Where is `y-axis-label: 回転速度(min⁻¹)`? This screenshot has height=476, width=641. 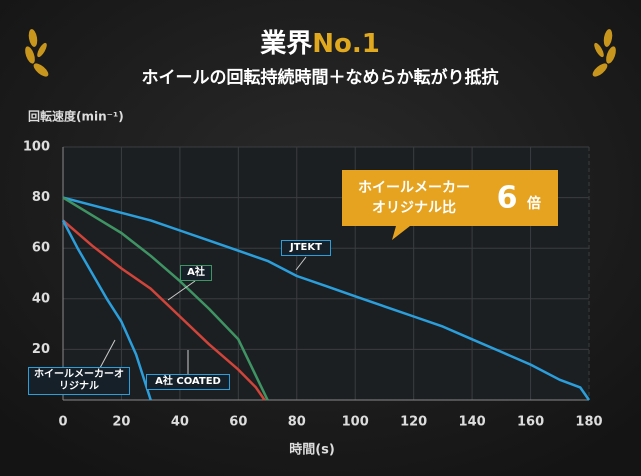
y-axis-label: 回転速度(min⁻¹) is located at coordinates (76, 116).